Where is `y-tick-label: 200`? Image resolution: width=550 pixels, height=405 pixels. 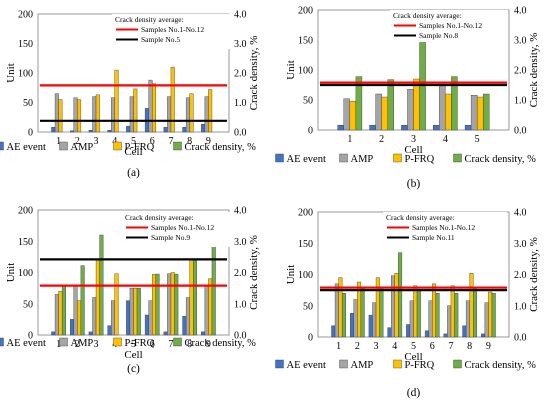 y-tick-label: 200 is located at coordinates (305, 11).